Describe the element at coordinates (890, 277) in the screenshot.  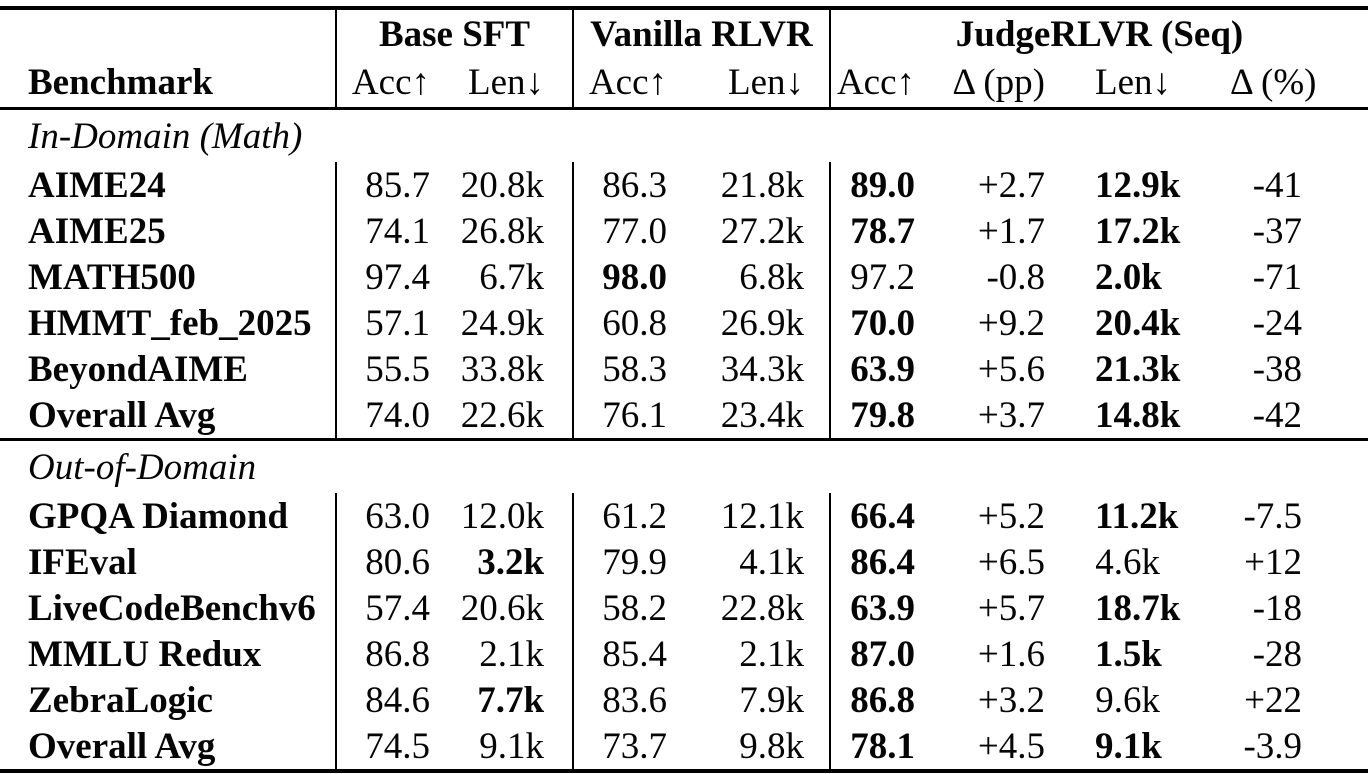
I see `metric-cell: 97.2` at that location.